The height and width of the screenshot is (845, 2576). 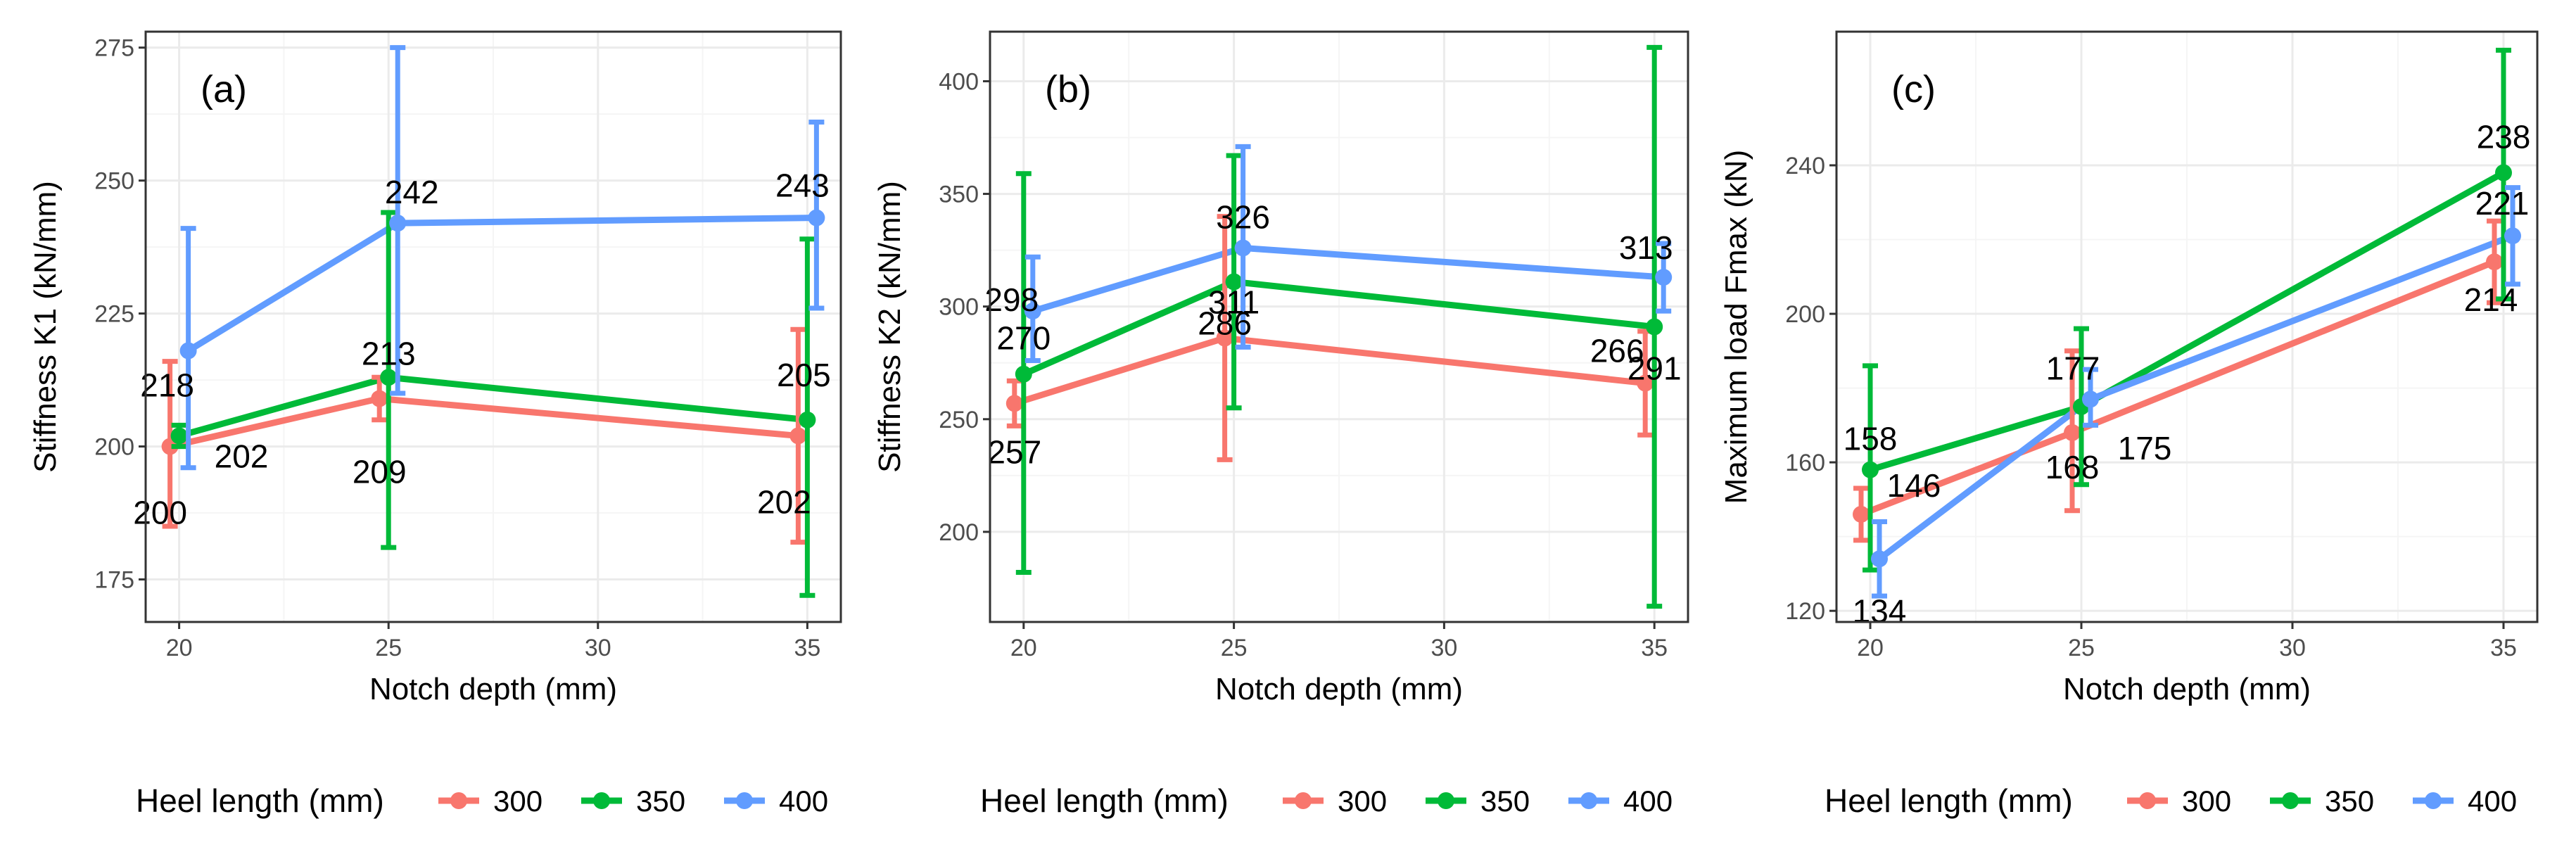 I want to click on y-tick-label: 275, so click(x=114, y=49).